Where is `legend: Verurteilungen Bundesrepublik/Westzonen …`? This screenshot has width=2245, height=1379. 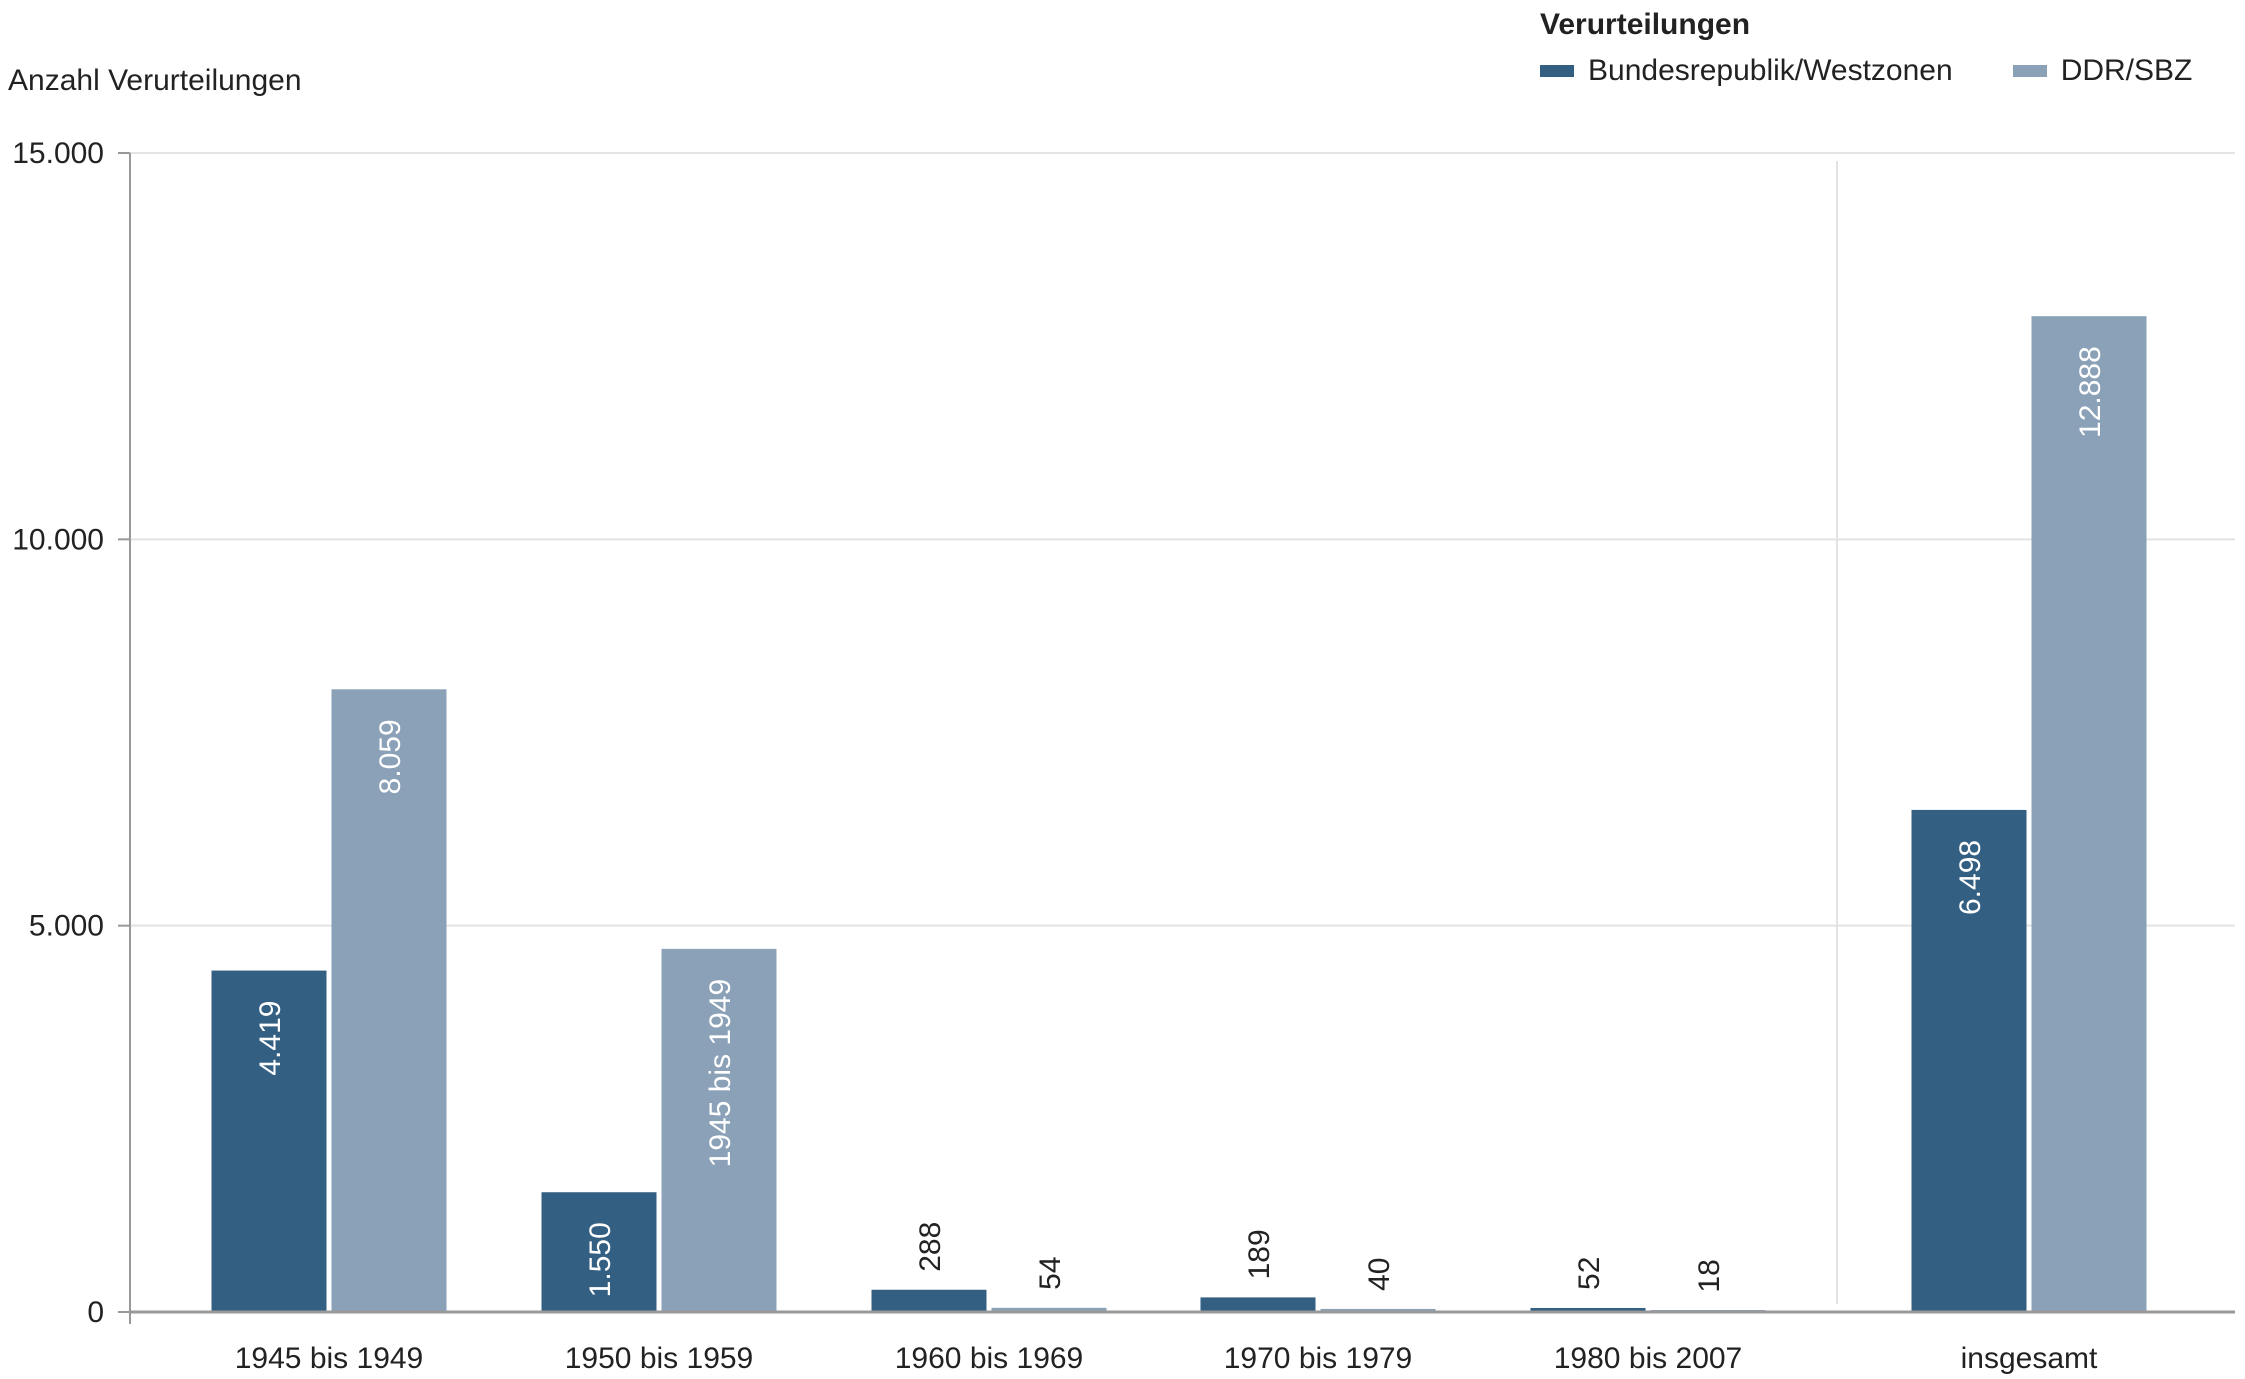
legend: Verurteilungen Bundesrepublik/Westzonen … is located at coordinates (1866, 48).